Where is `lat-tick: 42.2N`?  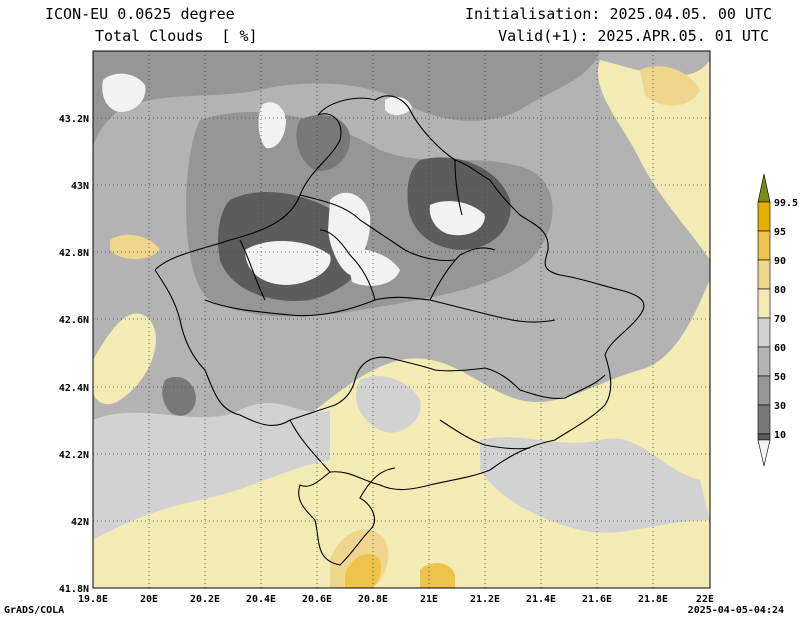 lat-tick: 42.2N is located at coordinates (74, 455).